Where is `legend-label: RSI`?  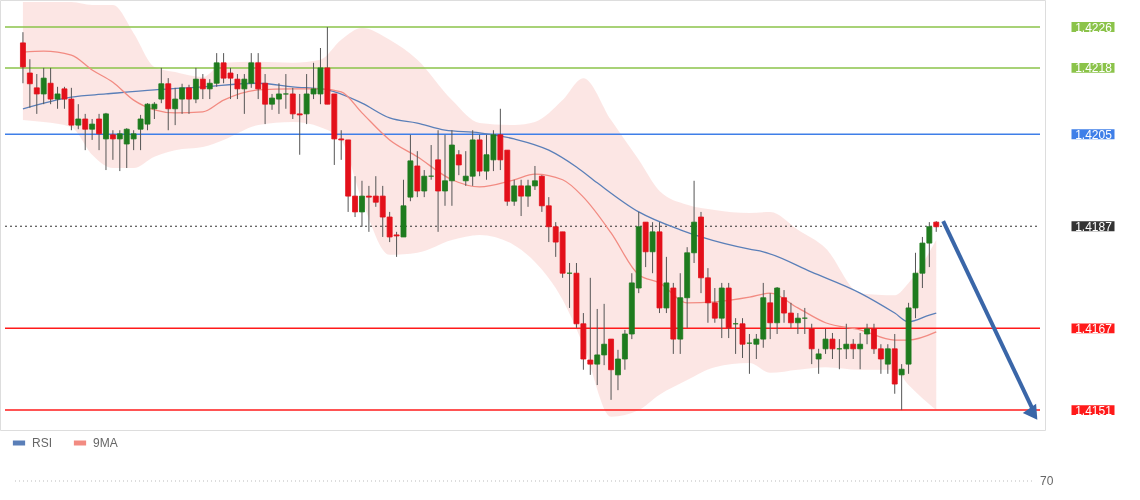 legend-label: RSI is located at coordinates (42, 443).